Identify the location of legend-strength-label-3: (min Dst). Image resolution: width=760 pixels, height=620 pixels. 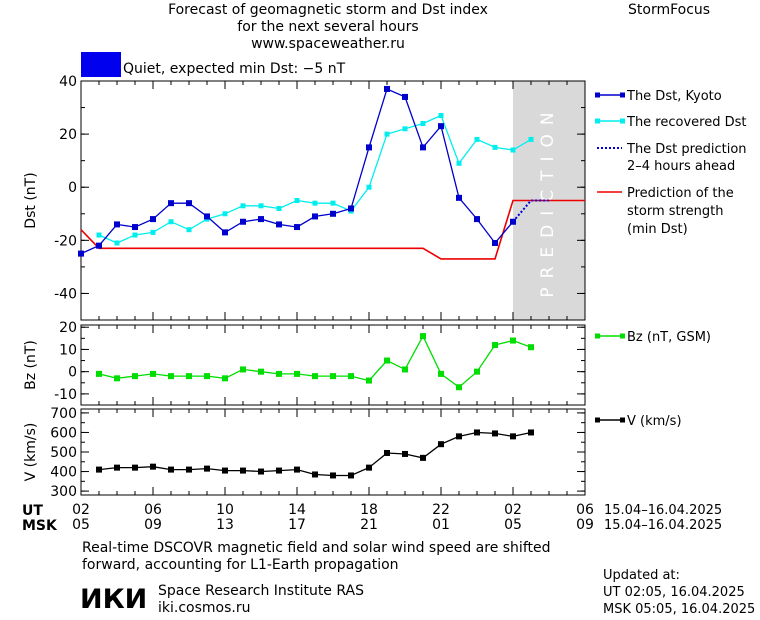
(657, 229).